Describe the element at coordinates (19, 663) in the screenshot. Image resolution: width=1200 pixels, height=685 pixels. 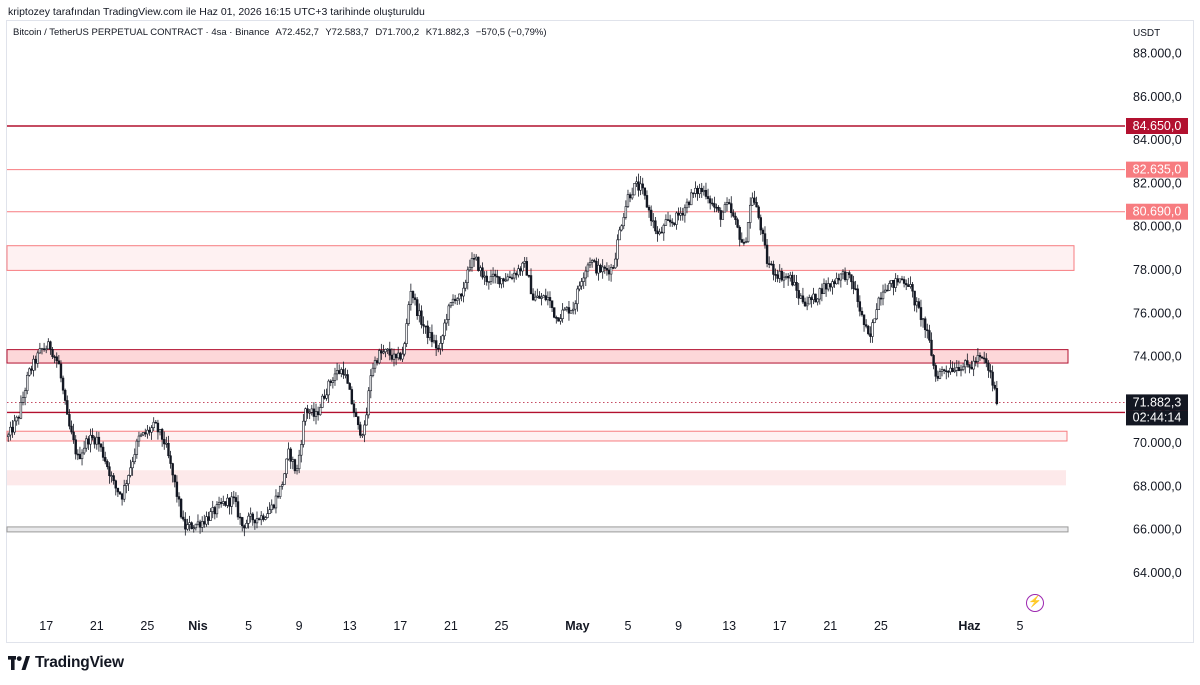
I see `tradingview-logo-icon` at that location.